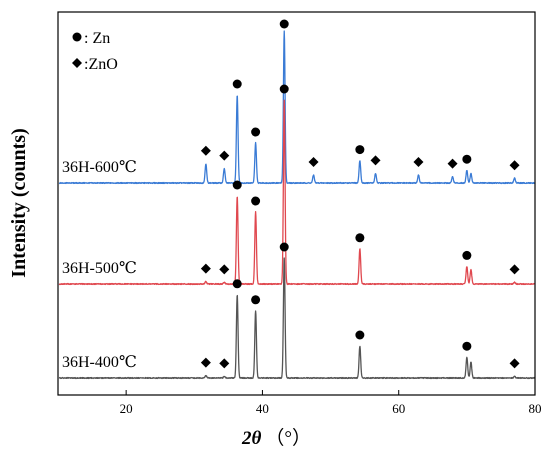 This screenshot has height=459, width=550. Describe the element at coordinates (331, 403) in the screenshot. I see `x-axis-ticks: 20 40 60 80` at that location.